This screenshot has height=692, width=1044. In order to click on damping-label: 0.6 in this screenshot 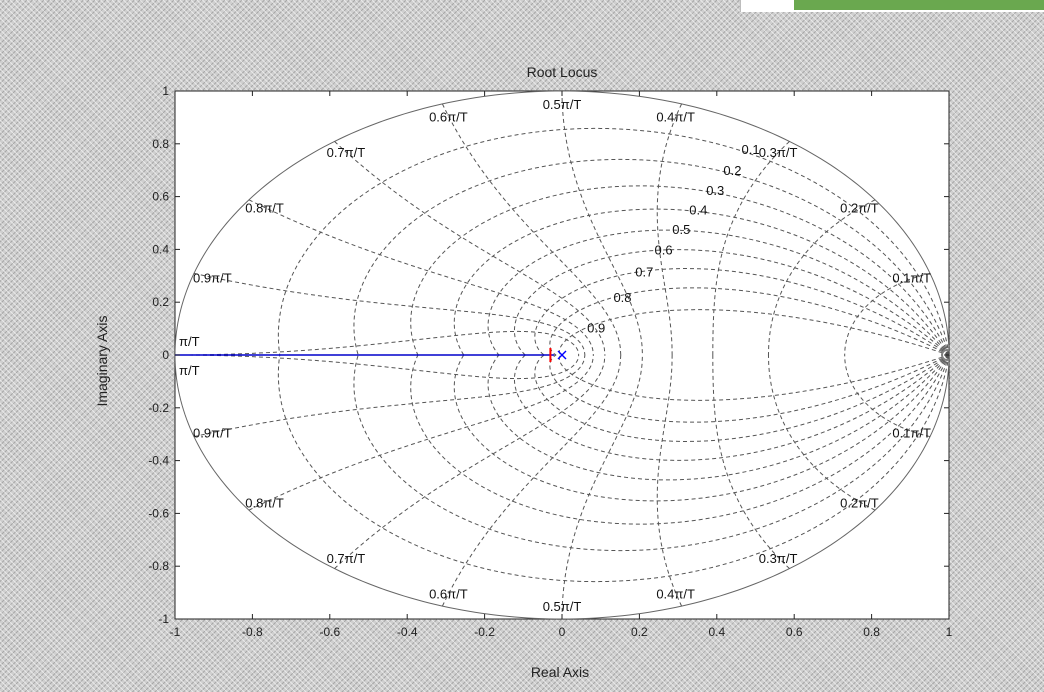, I will do `click(664, 250)`.